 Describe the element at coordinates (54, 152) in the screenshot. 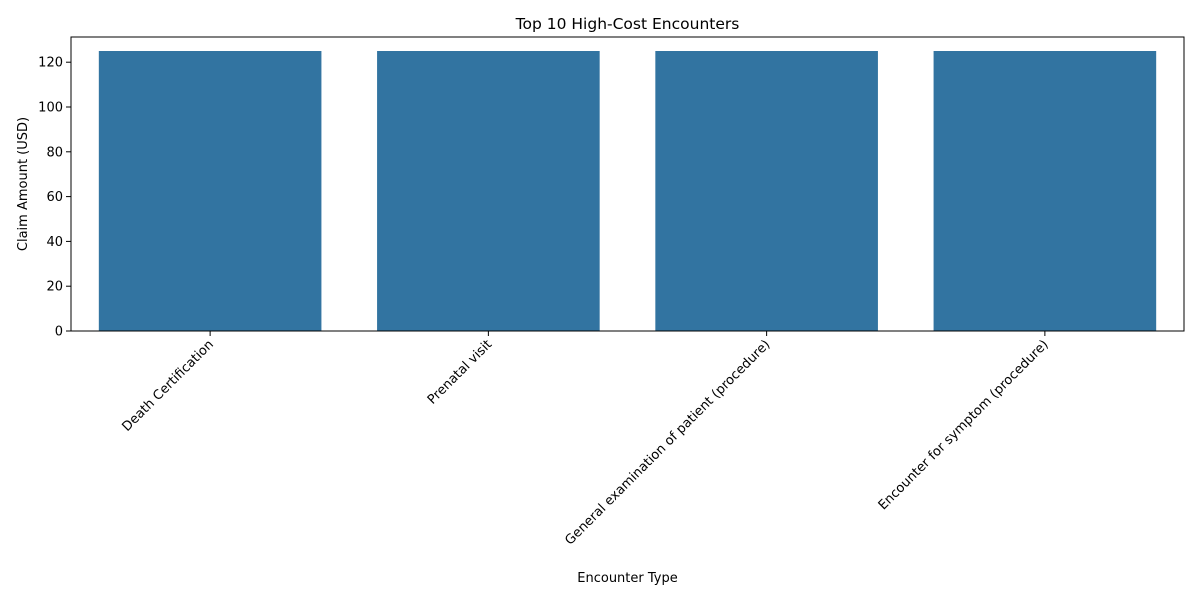

I see `y-tick-label-4: 80` at that location.